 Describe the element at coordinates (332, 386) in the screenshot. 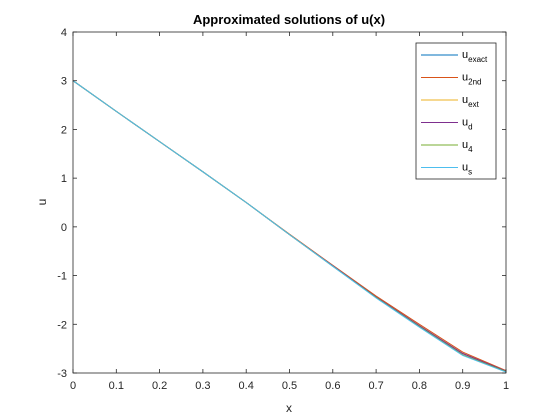

I see `x-tick-label: 0.6` at that location.